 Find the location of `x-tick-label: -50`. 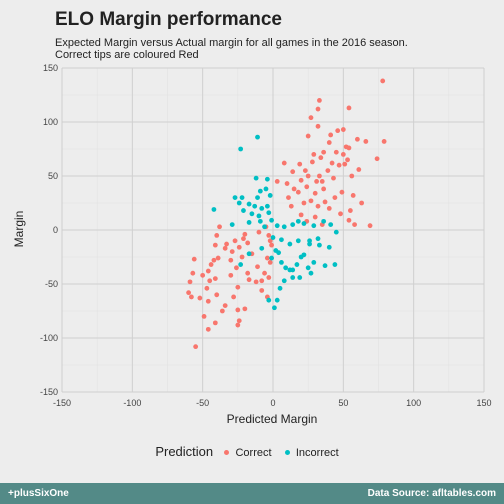

x-tick-label: -50 is located at coordinates (202, 403).